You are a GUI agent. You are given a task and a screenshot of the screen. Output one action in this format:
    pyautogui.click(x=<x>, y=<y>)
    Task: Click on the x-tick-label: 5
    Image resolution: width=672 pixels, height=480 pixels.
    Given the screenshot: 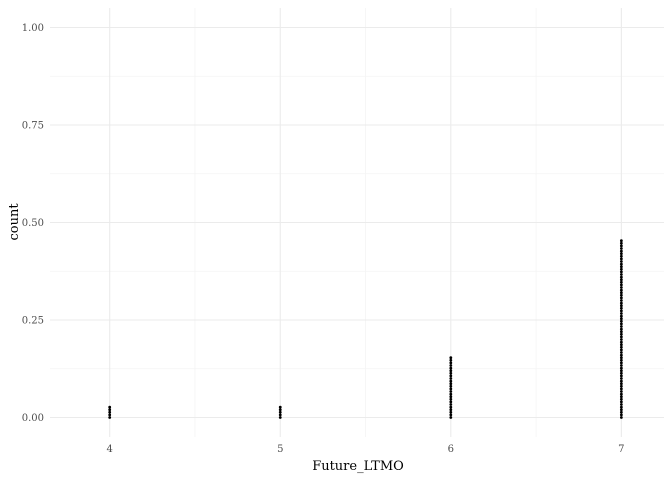 What is the action you would take?
    pyautogui.click(x=280, y=449)
    